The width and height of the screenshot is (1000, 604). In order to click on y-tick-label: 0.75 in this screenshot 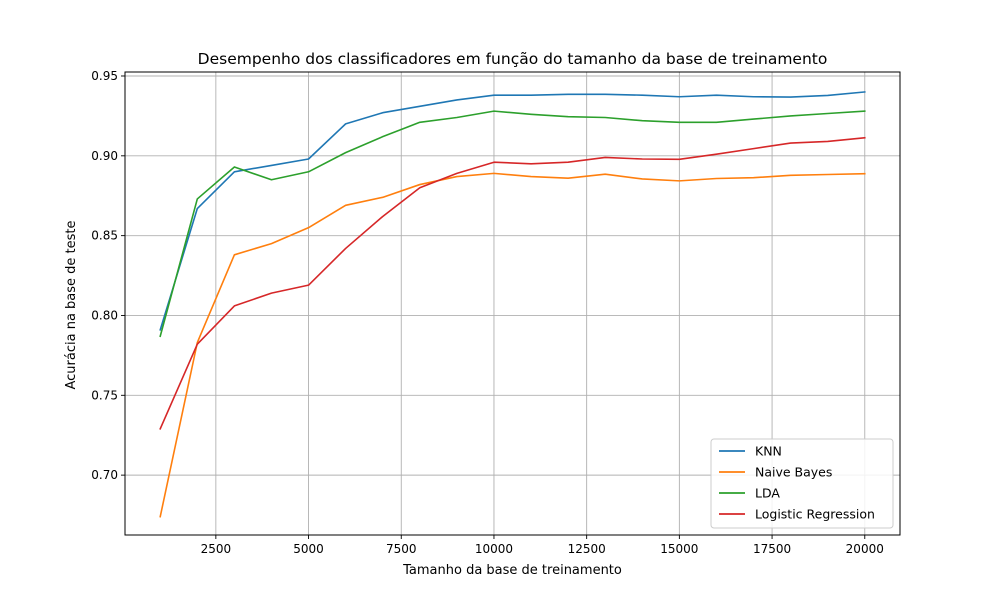, I will do `click(104, 395)`.